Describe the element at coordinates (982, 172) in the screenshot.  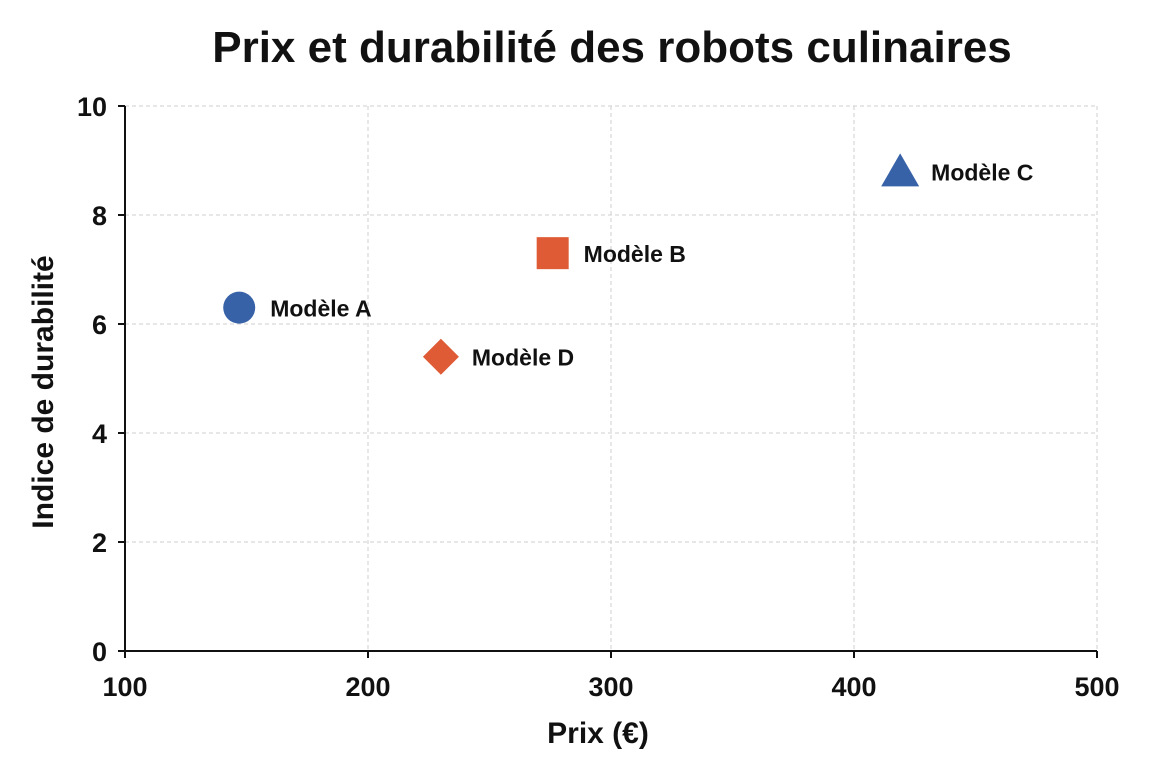
I see `point-label: Modèle C` at that location.